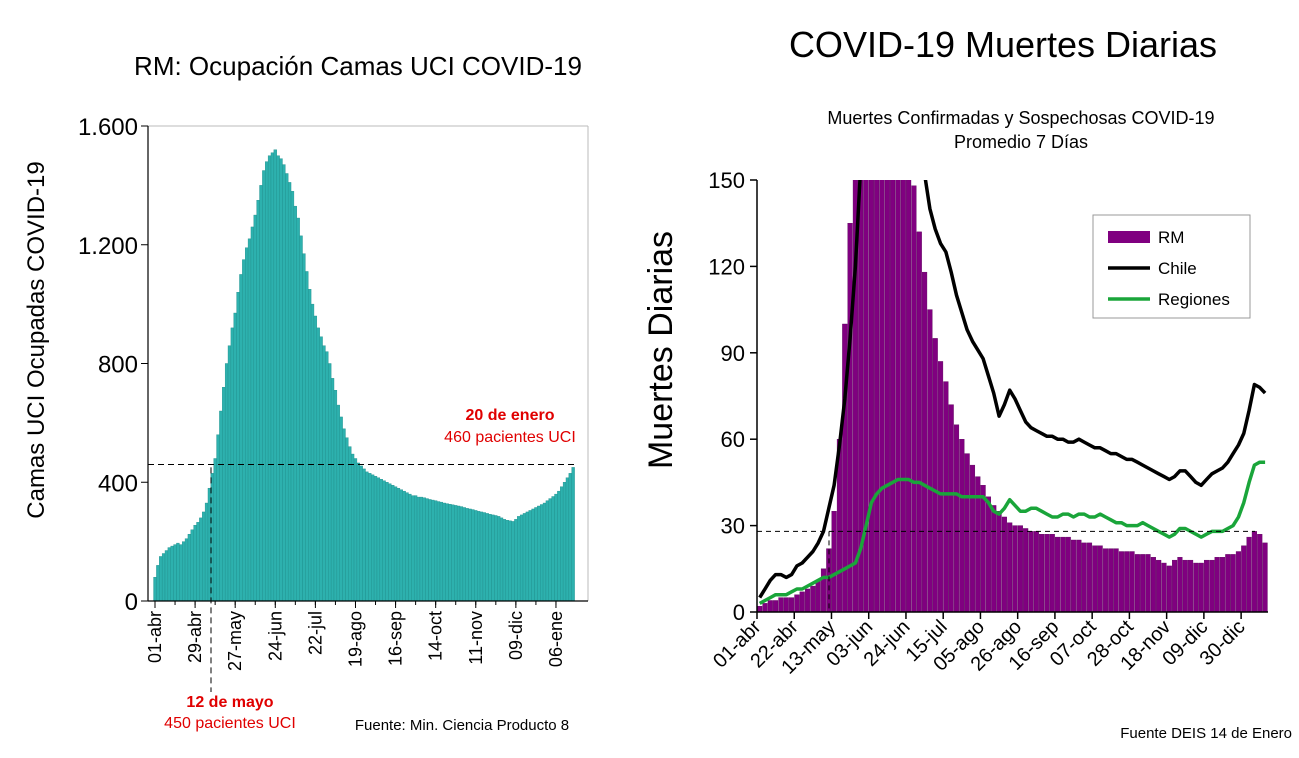  What do you see at coordinates (229, 702) in the screenshot?
I see `annotation-title: 12 de mayo` at bounding box center [229, 702].